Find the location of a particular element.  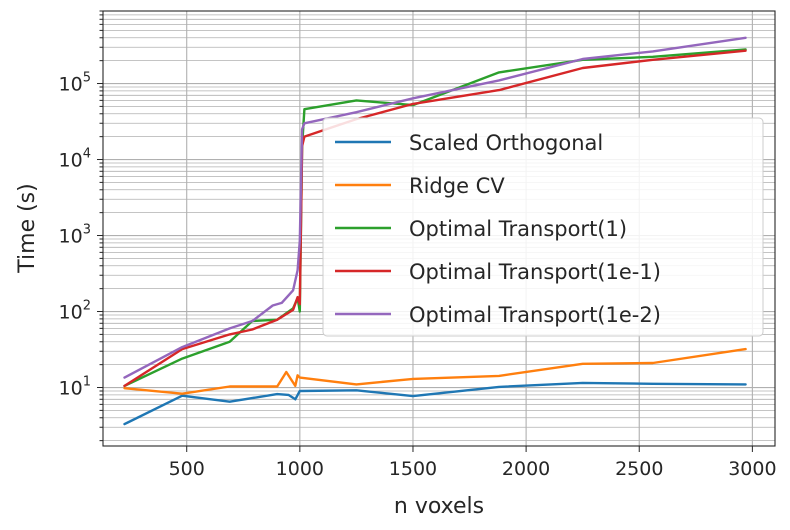

y-tick-label: 10³ is located at coordinates (75, 235).